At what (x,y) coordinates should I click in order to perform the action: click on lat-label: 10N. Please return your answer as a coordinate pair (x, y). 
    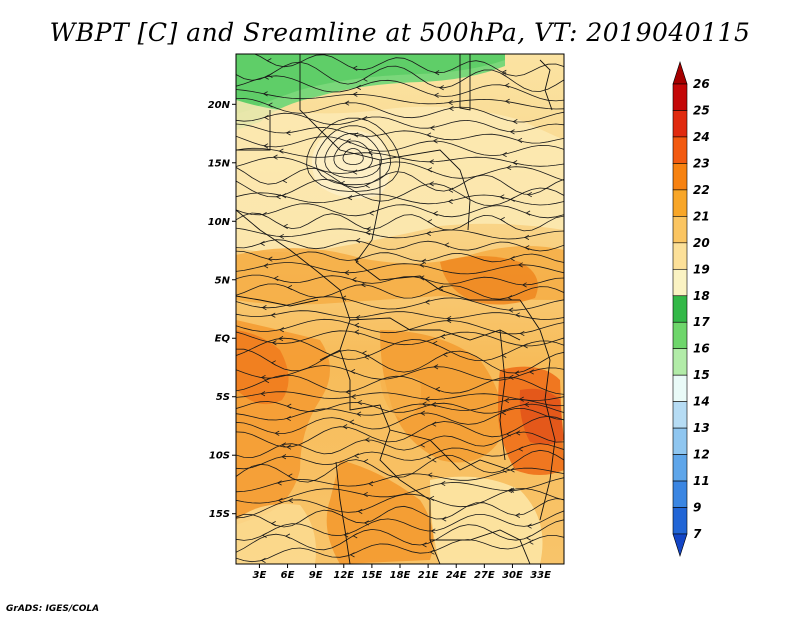
    Looking at the image, I should click on (219, 222).